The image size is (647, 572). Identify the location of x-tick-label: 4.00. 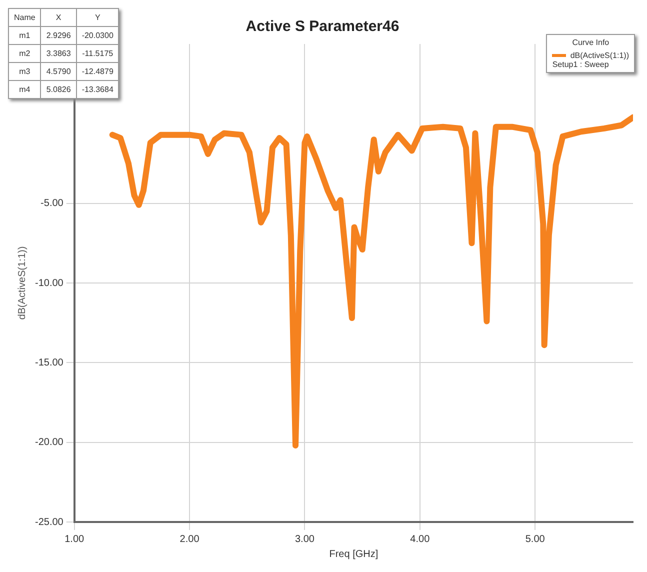
(420, 539).